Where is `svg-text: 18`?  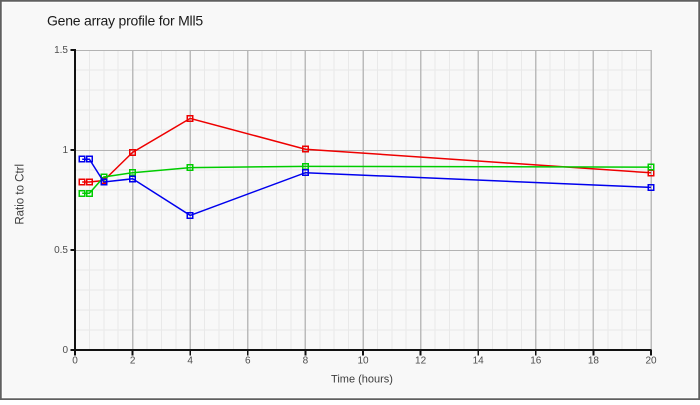
svg-text: 18 is located at coordinates (594, 361).